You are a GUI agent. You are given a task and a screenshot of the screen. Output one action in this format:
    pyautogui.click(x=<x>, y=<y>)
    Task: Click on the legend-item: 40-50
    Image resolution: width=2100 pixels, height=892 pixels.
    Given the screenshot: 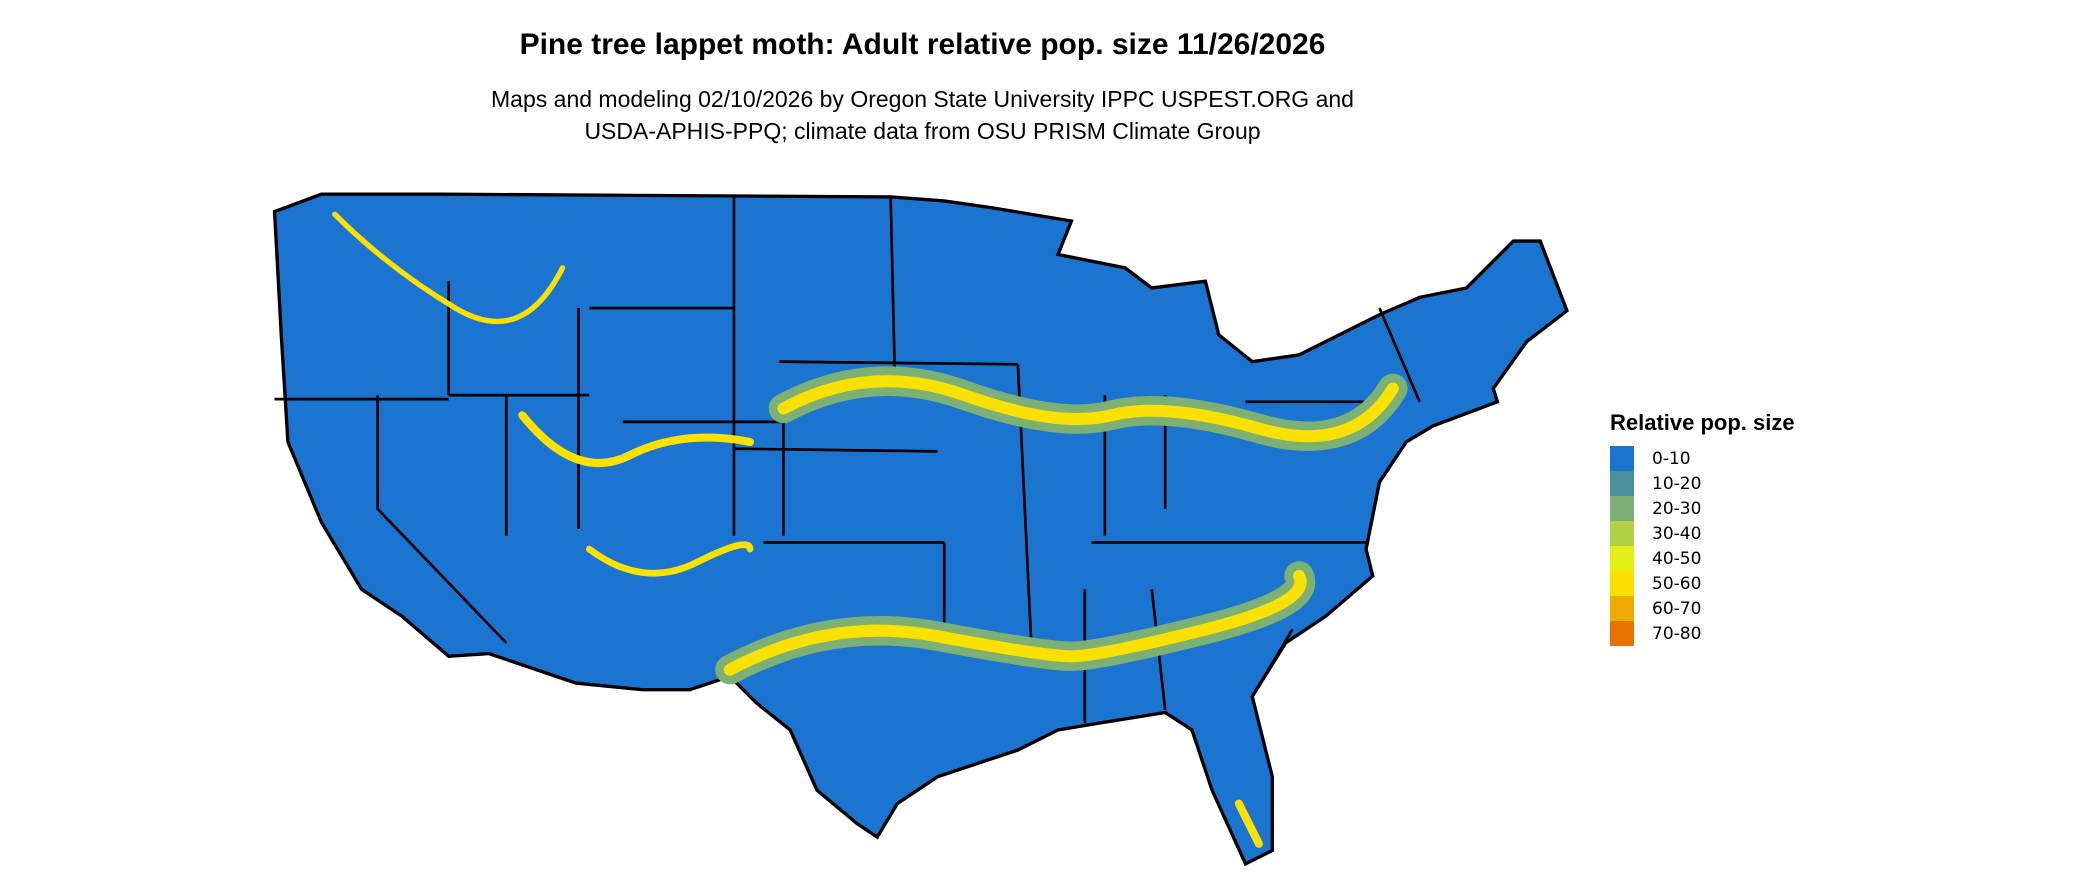 What is the action you would take?
    pyautogui.click(x=1702, y=558)
    